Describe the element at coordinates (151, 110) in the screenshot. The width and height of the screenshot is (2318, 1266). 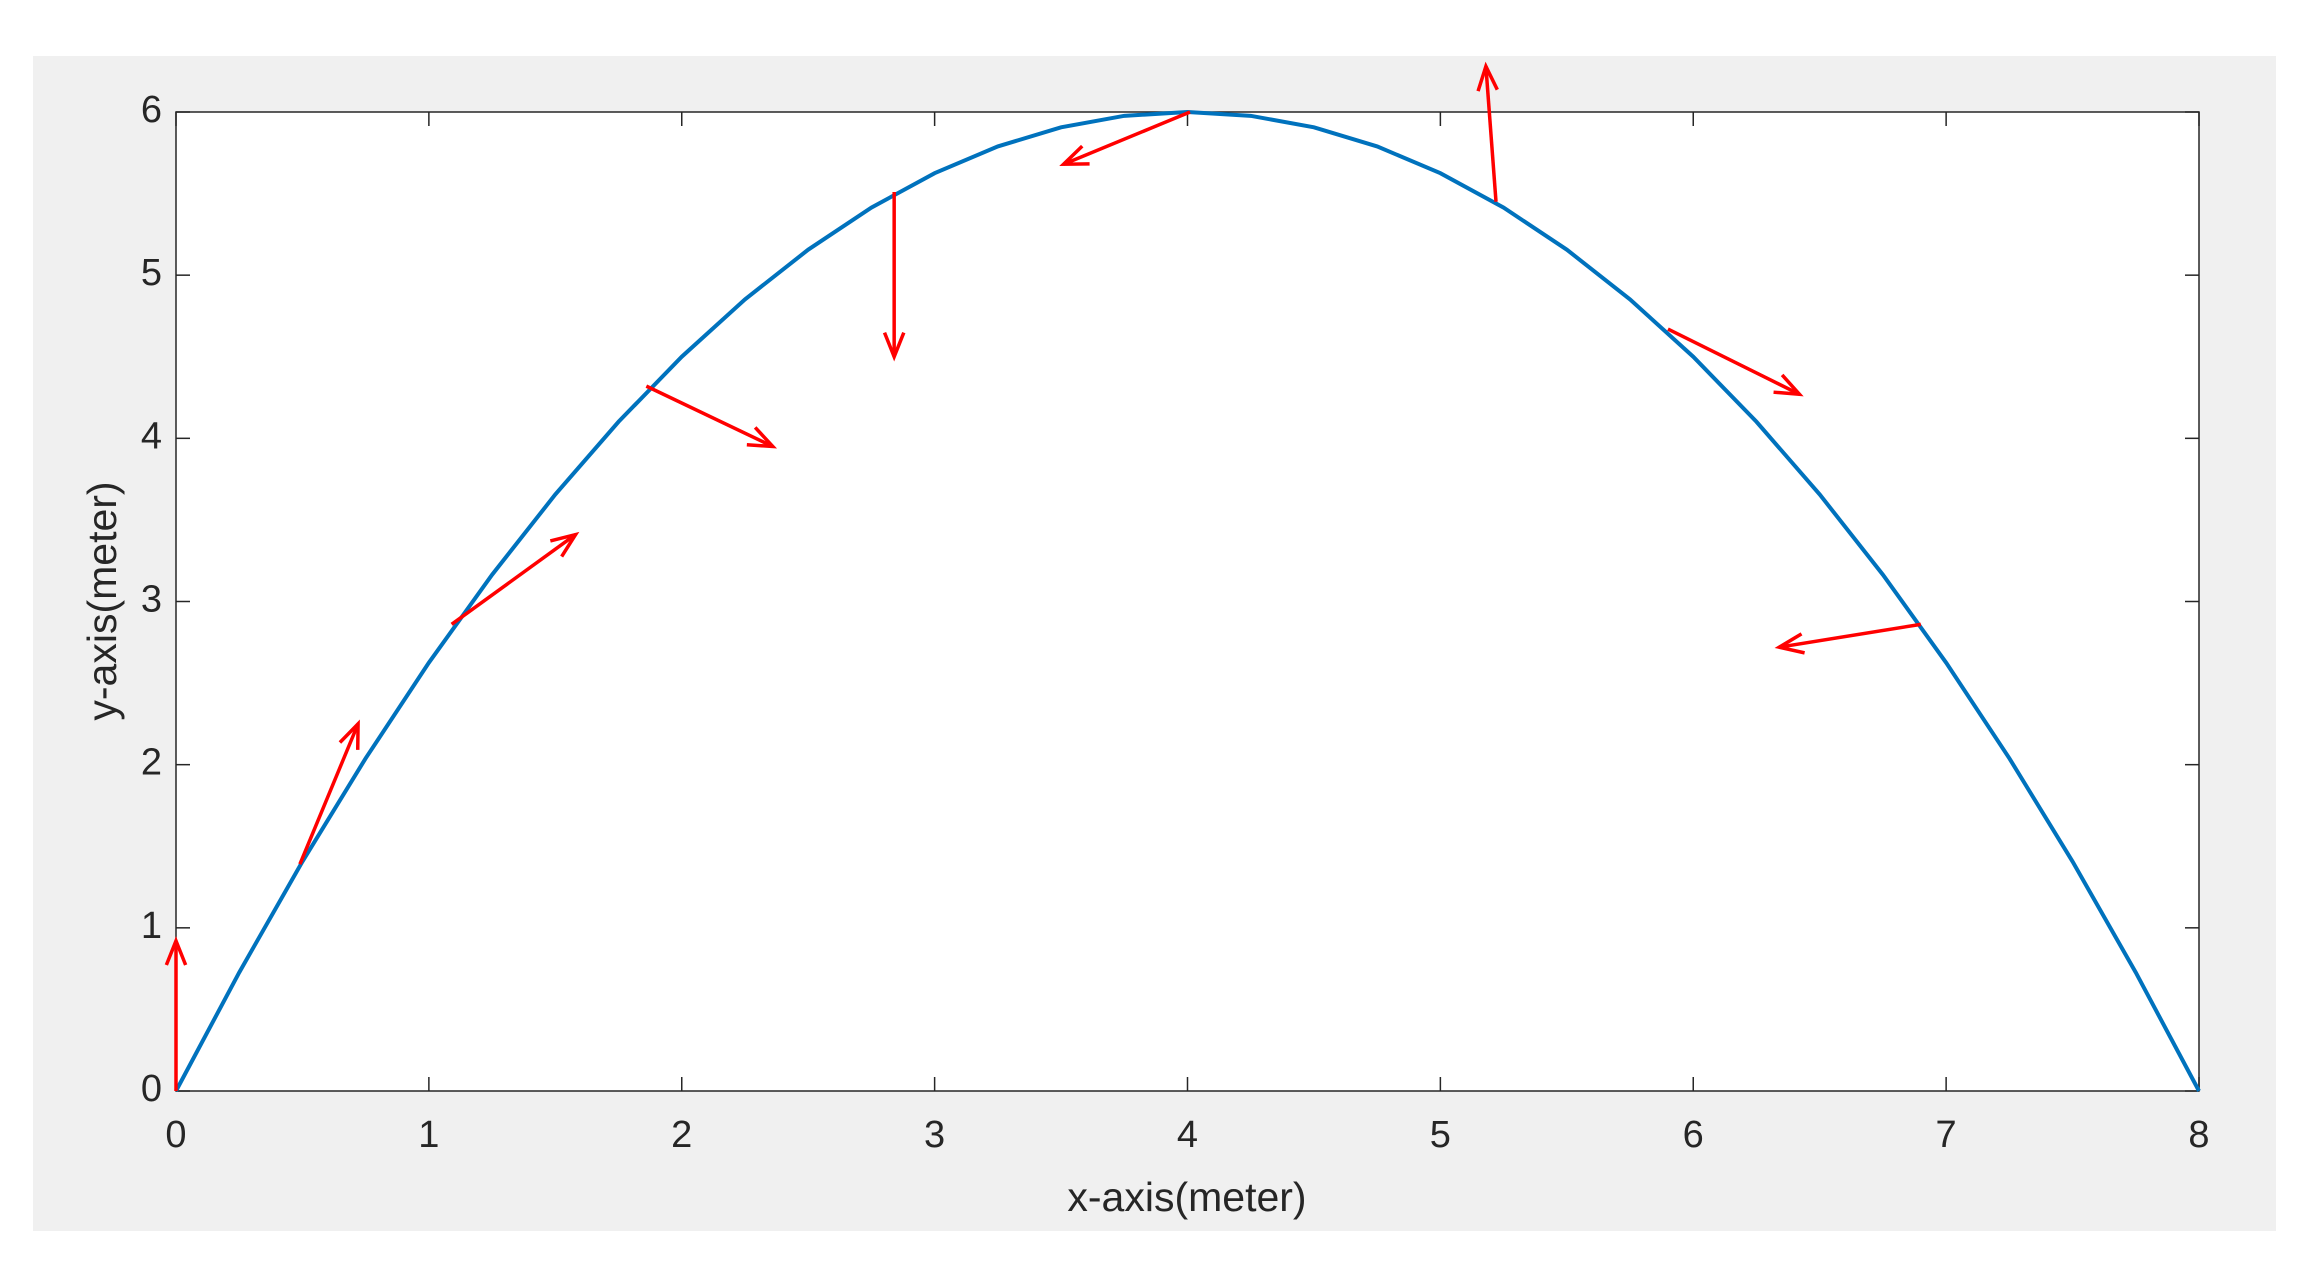
I see `y-tick-label: 6` at that location.